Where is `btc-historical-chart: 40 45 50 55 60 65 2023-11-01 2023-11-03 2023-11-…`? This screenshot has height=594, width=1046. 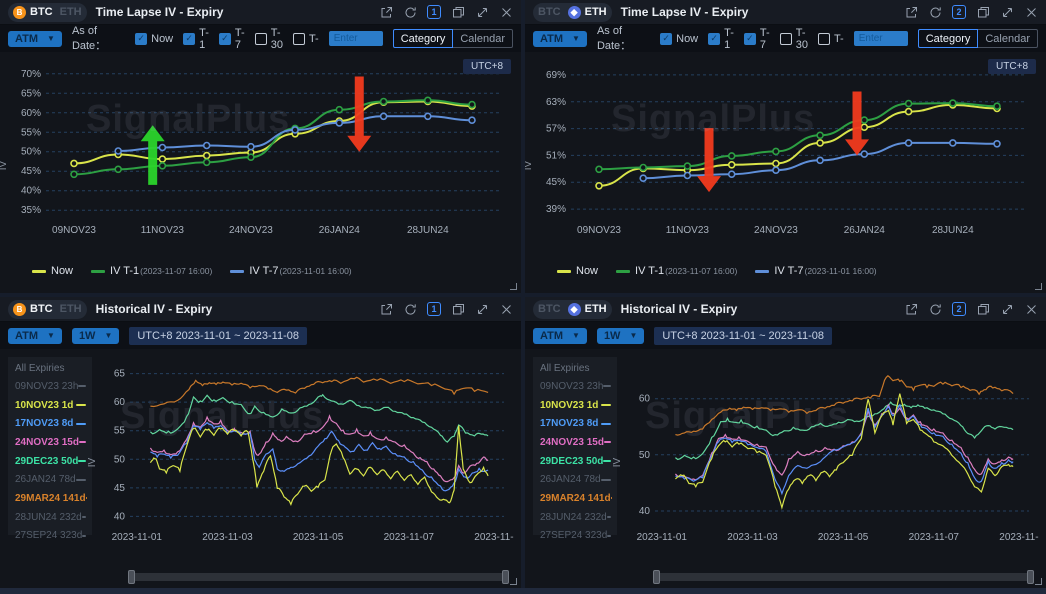
btc-historical-chart: 40 45 50 55 60 65 2023-11-01 2023-11-03 2023-11-… is located at coordinates (308, 452).